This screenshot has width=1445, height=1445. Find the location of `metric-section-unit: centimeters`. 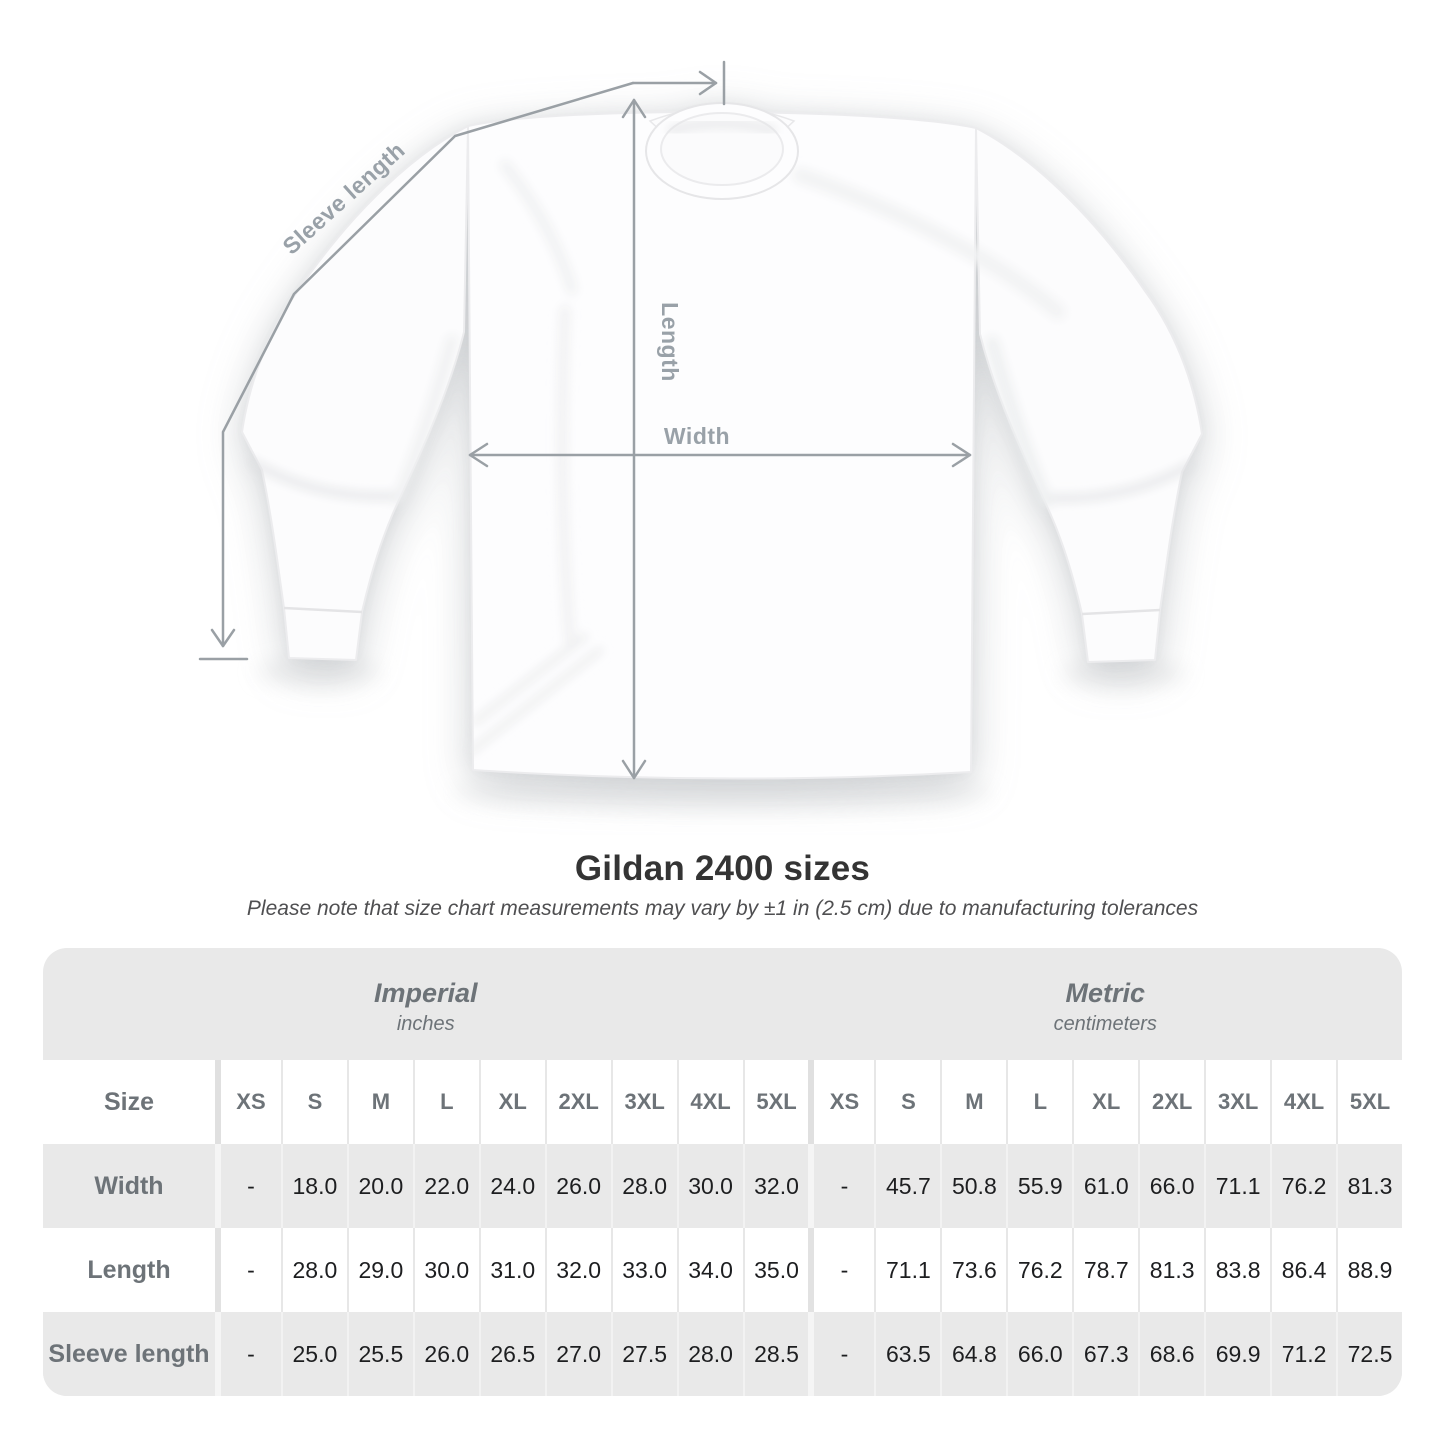

metric-section-unit: centimeters is located at coordinates (1105, 1024).